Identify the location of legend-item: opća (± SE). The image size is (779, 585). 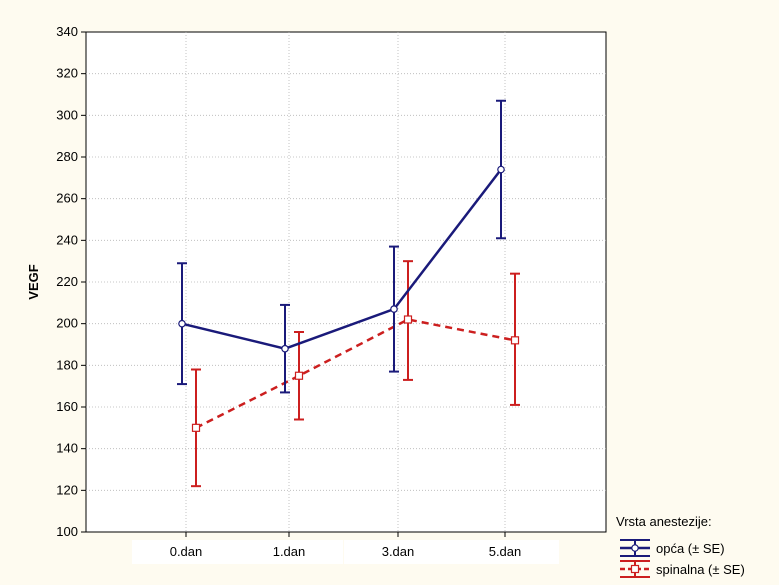
(672, 548).